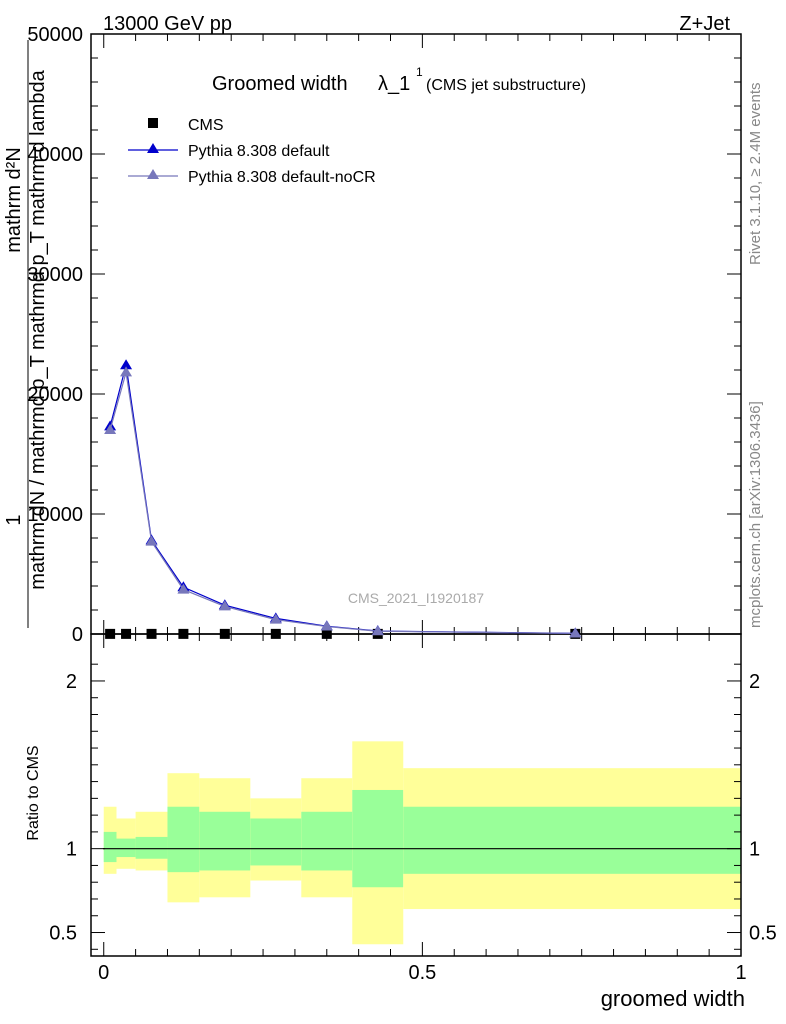  I want to click on side-text-mcplots: mcplots.cern.ch [arXiv:1306.3436], so click(755, 514).